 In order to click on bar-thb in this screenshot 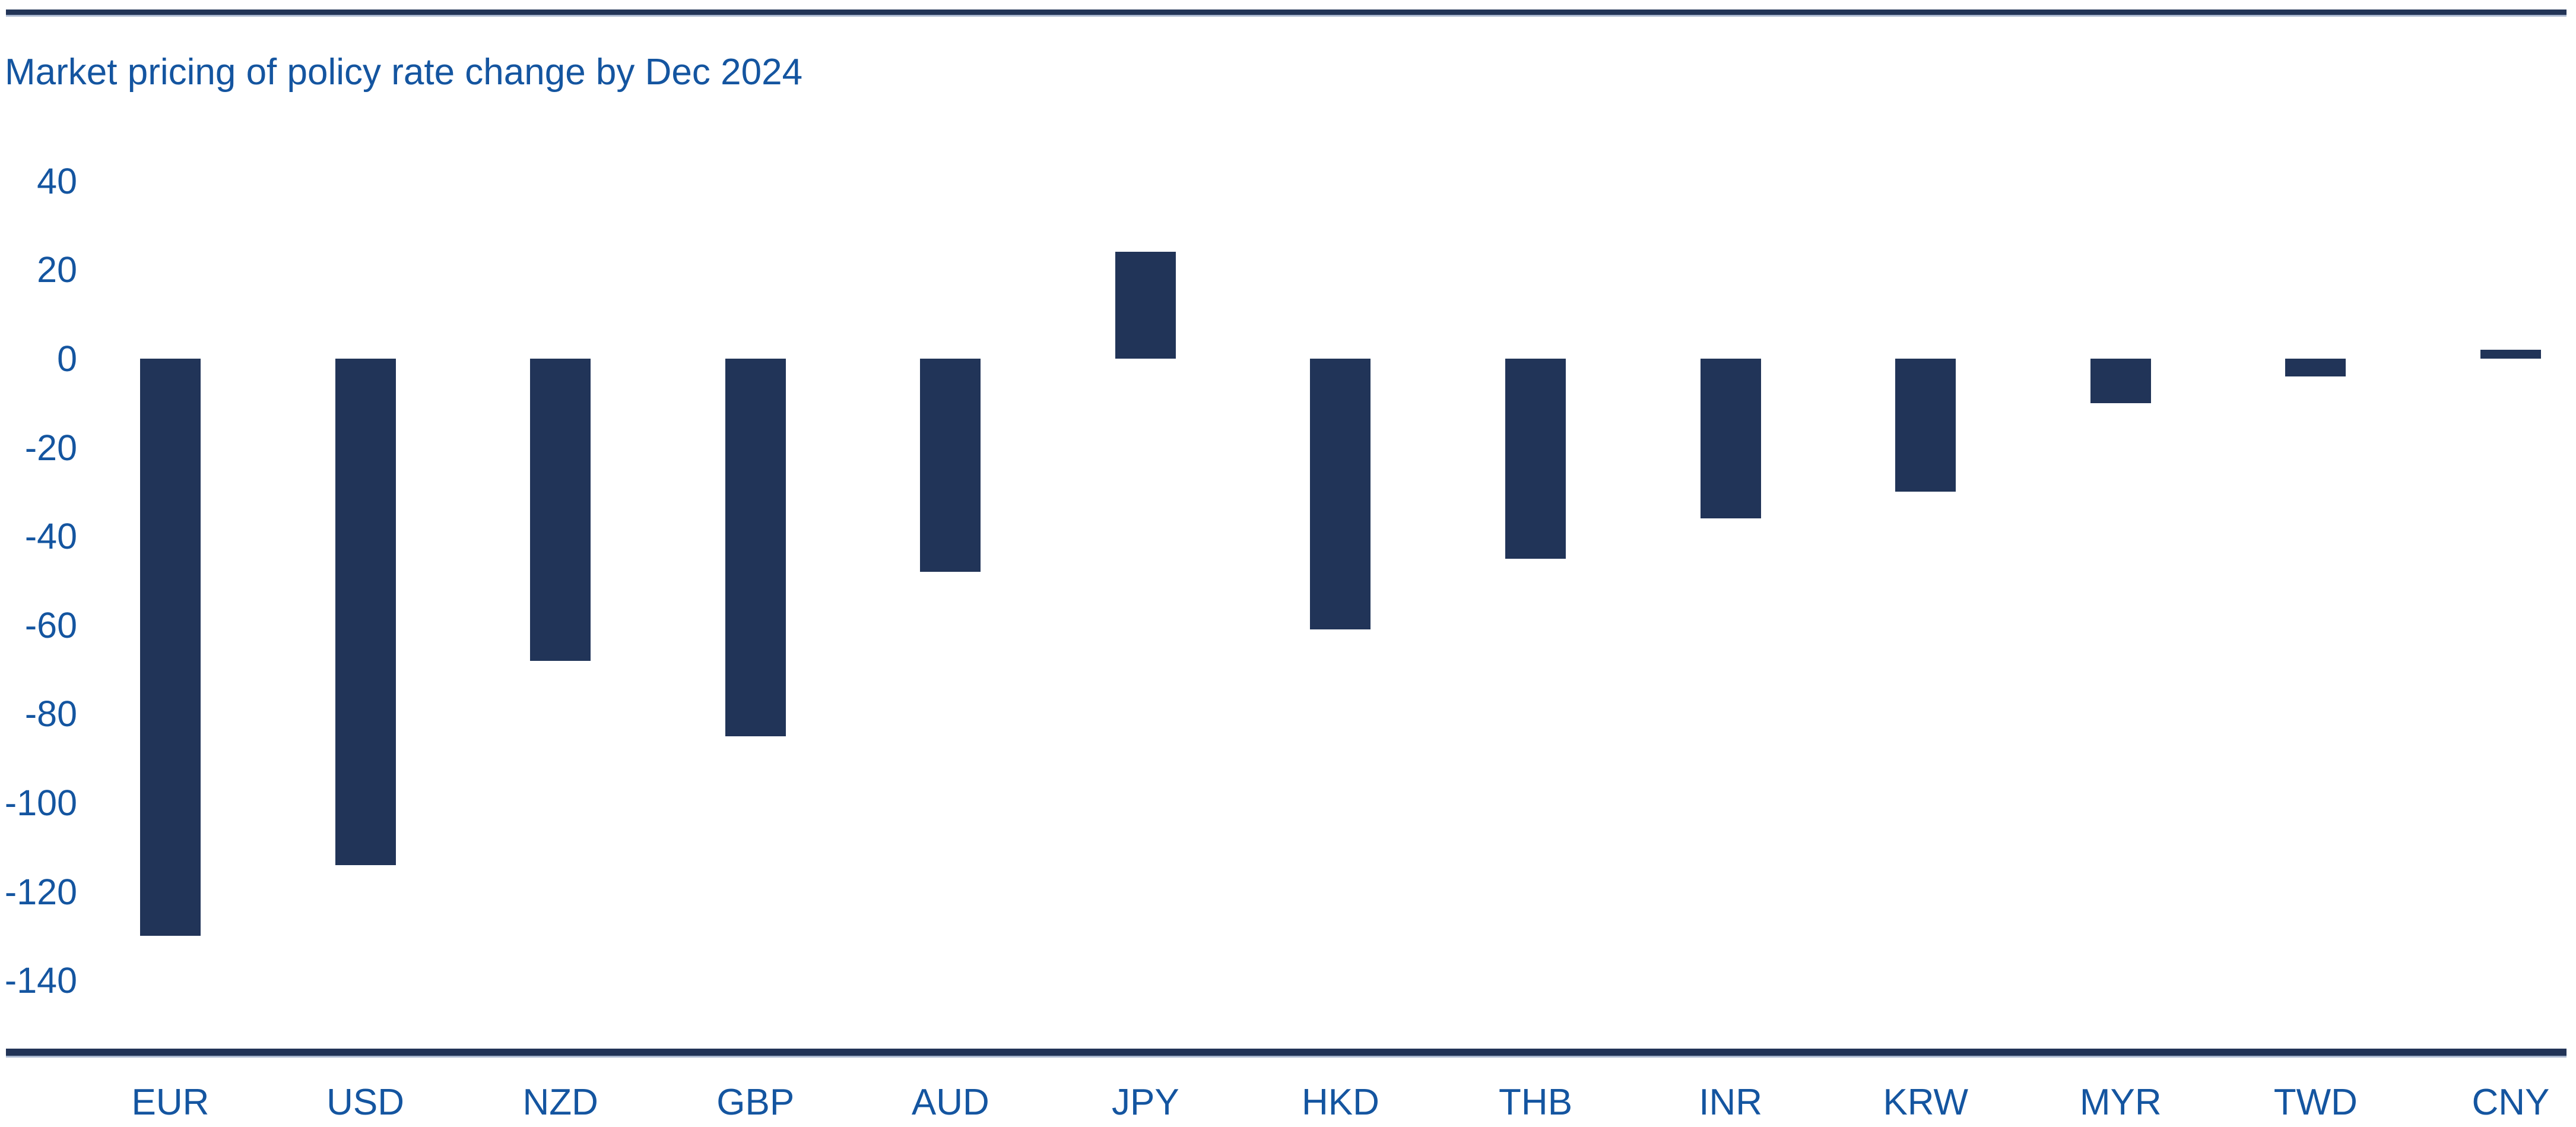, I will do `click(1535, 459)`.